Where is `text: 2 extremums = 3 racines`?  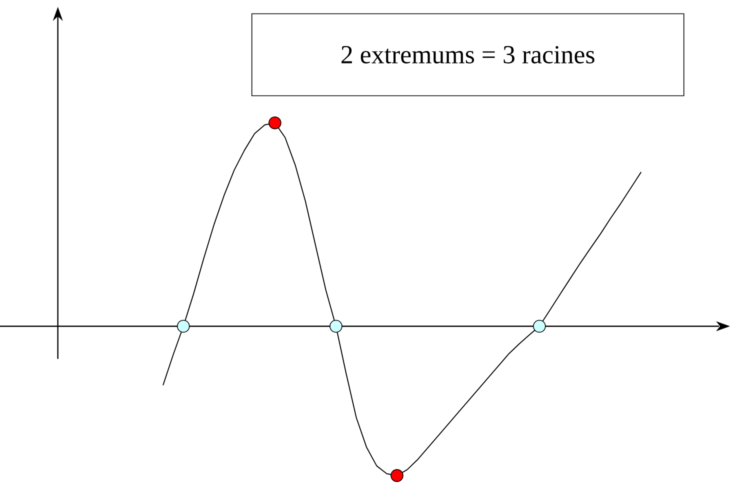 text: 2 extremums = 3 racines is located at coordinates (468, 55).